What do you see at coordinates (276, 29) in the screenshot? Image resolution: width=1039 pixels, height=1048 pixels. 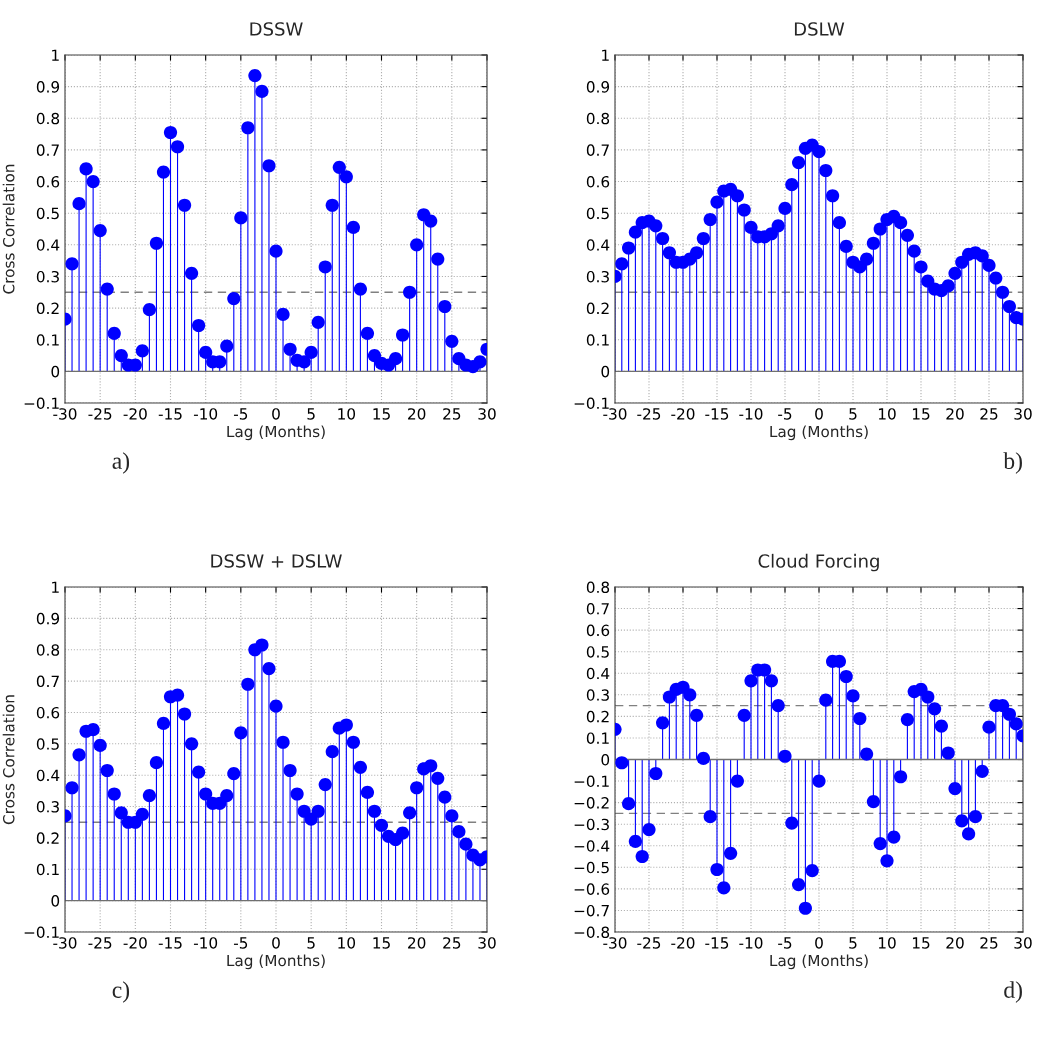 I see `chart-title: DSSW` at bounding box center [276, 29].